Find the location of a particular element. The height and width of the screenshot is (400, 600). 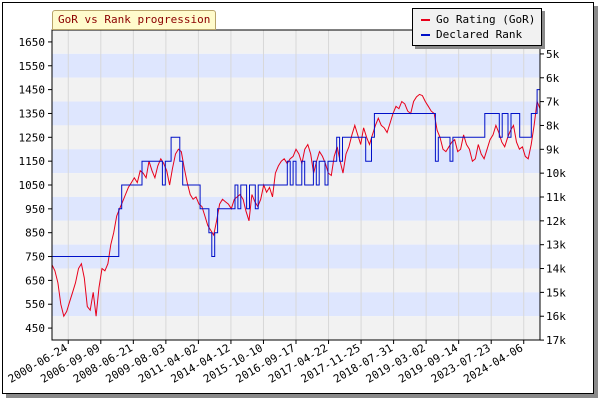

y-tick-label-left: 550 is located at coordinates (35, 304).